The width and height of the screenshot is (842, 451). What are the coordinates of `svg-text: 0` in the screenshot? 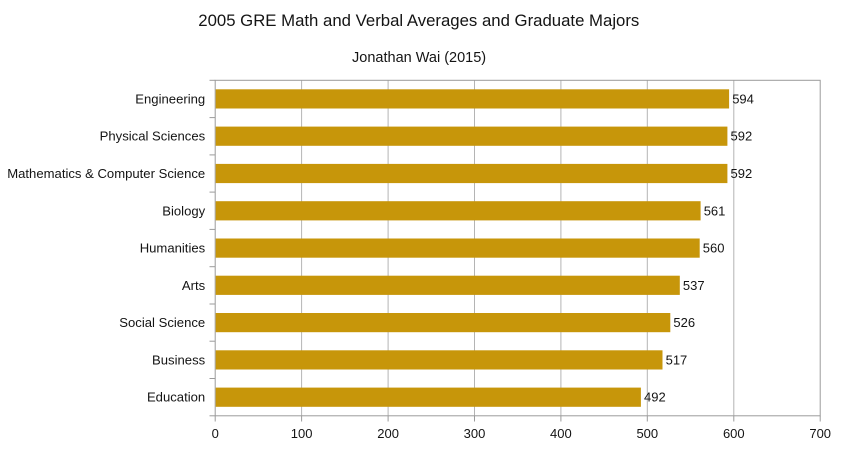 It's located at (215, 433).